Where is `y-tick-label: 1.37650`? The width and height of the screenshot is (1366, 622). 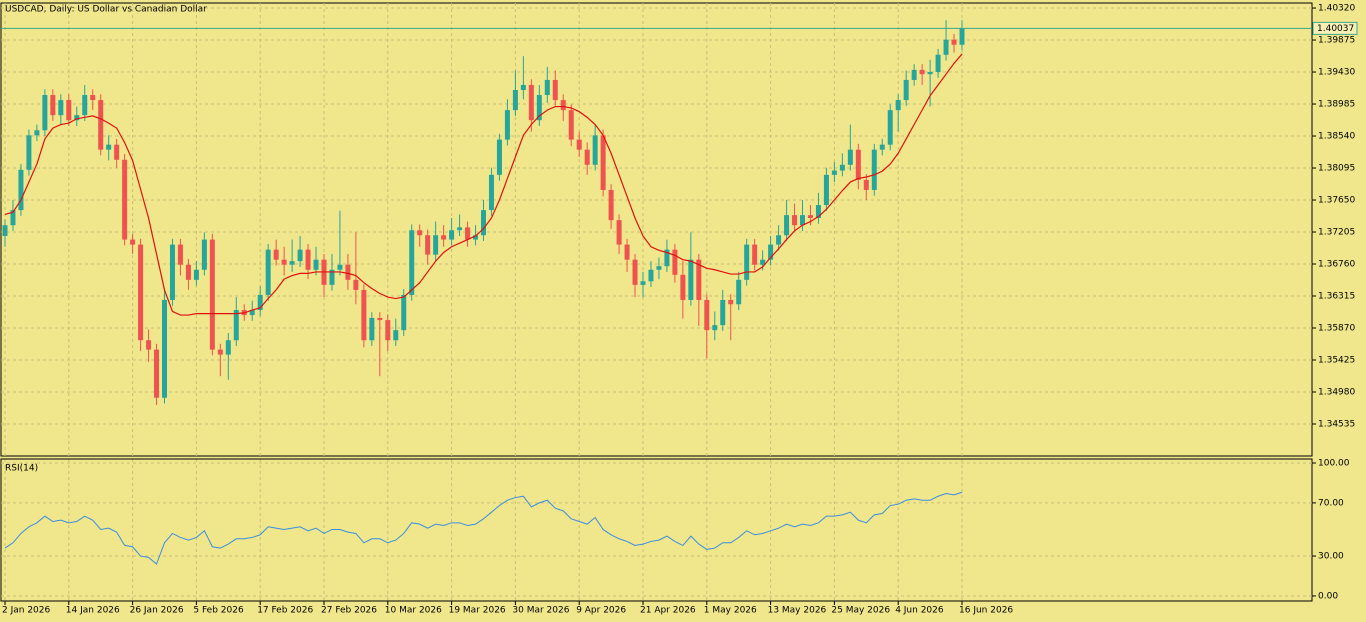
y-tick-label: 1.37650 is located at coordinates (1336, 201).